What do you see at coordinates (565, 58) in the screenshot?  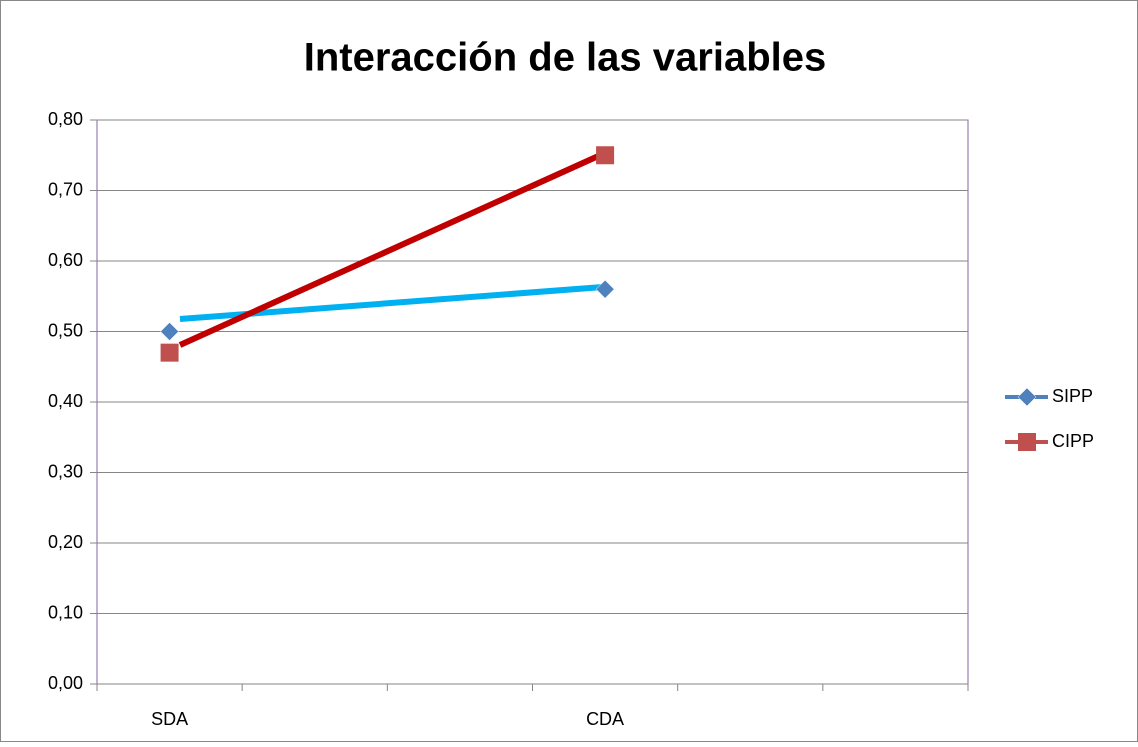 I see `chart-title: Interacción de las variables` at bounding box center [565, 58].